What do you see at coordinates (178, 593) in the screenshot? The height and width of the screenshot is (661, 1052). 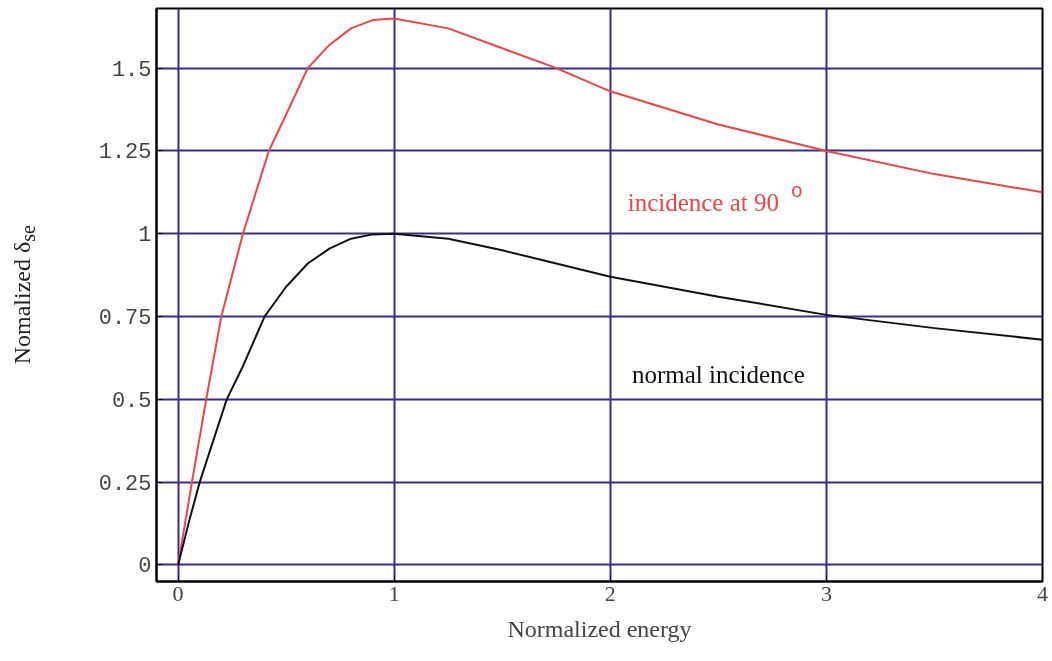 I see `x-tick-label: 0` at bounding box center [178, 593].